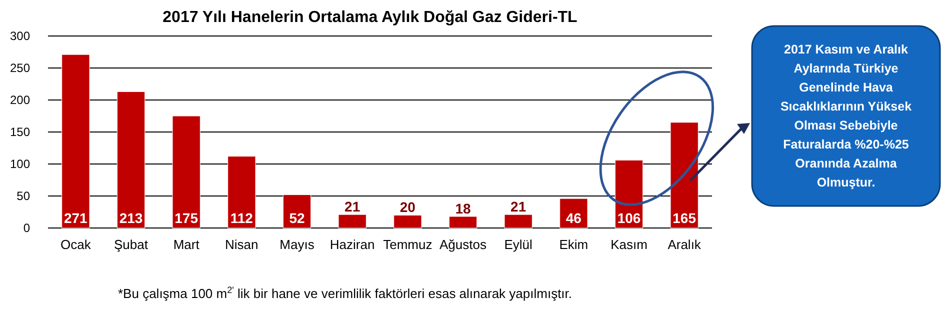 Image resolution: width=948 pixels, height=309 pixels. Describe the element at coordinates (297, 218) in the screenshot. I see `data-label: 52` at that location.